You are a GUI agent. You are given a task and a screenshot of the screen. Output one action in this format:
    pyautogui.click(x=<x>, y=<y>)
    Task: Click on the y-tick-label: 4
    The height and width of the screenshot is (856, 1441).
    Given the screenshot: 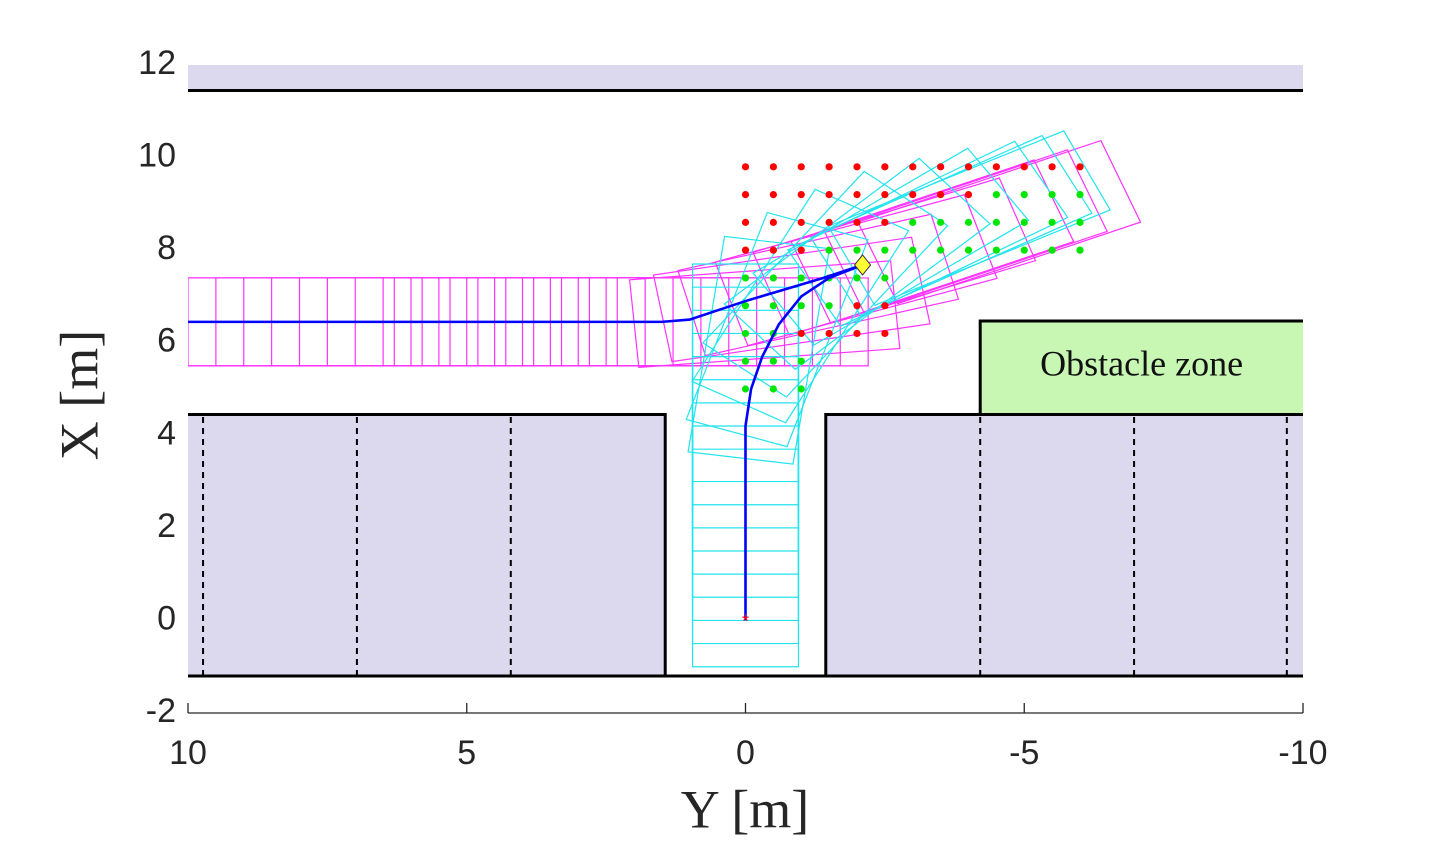 What is the action you would take?
    pyautogui.click(x=166, y=433)
    